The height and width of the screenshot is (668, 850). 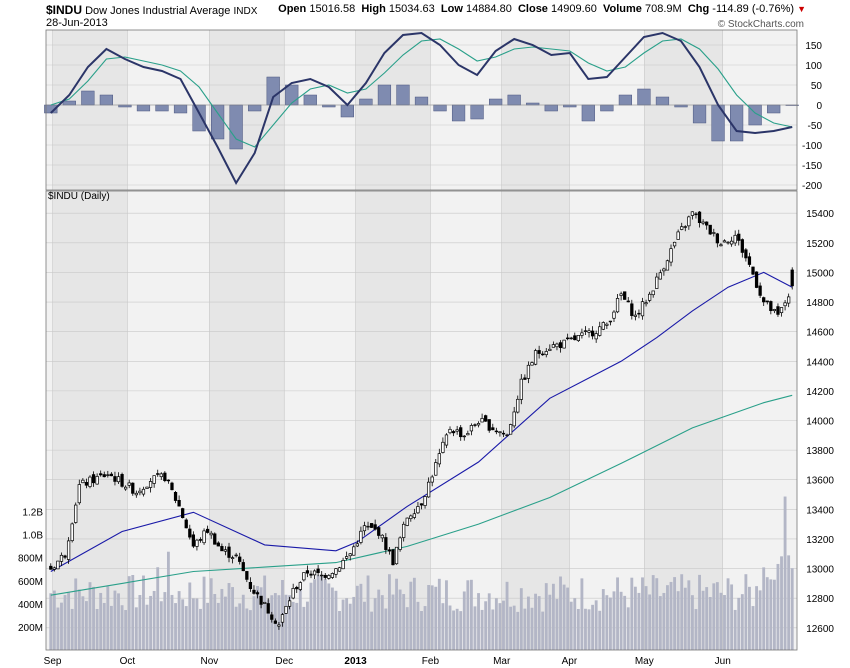 I want to click on month-label: Dec, so click(x=284, y=661).